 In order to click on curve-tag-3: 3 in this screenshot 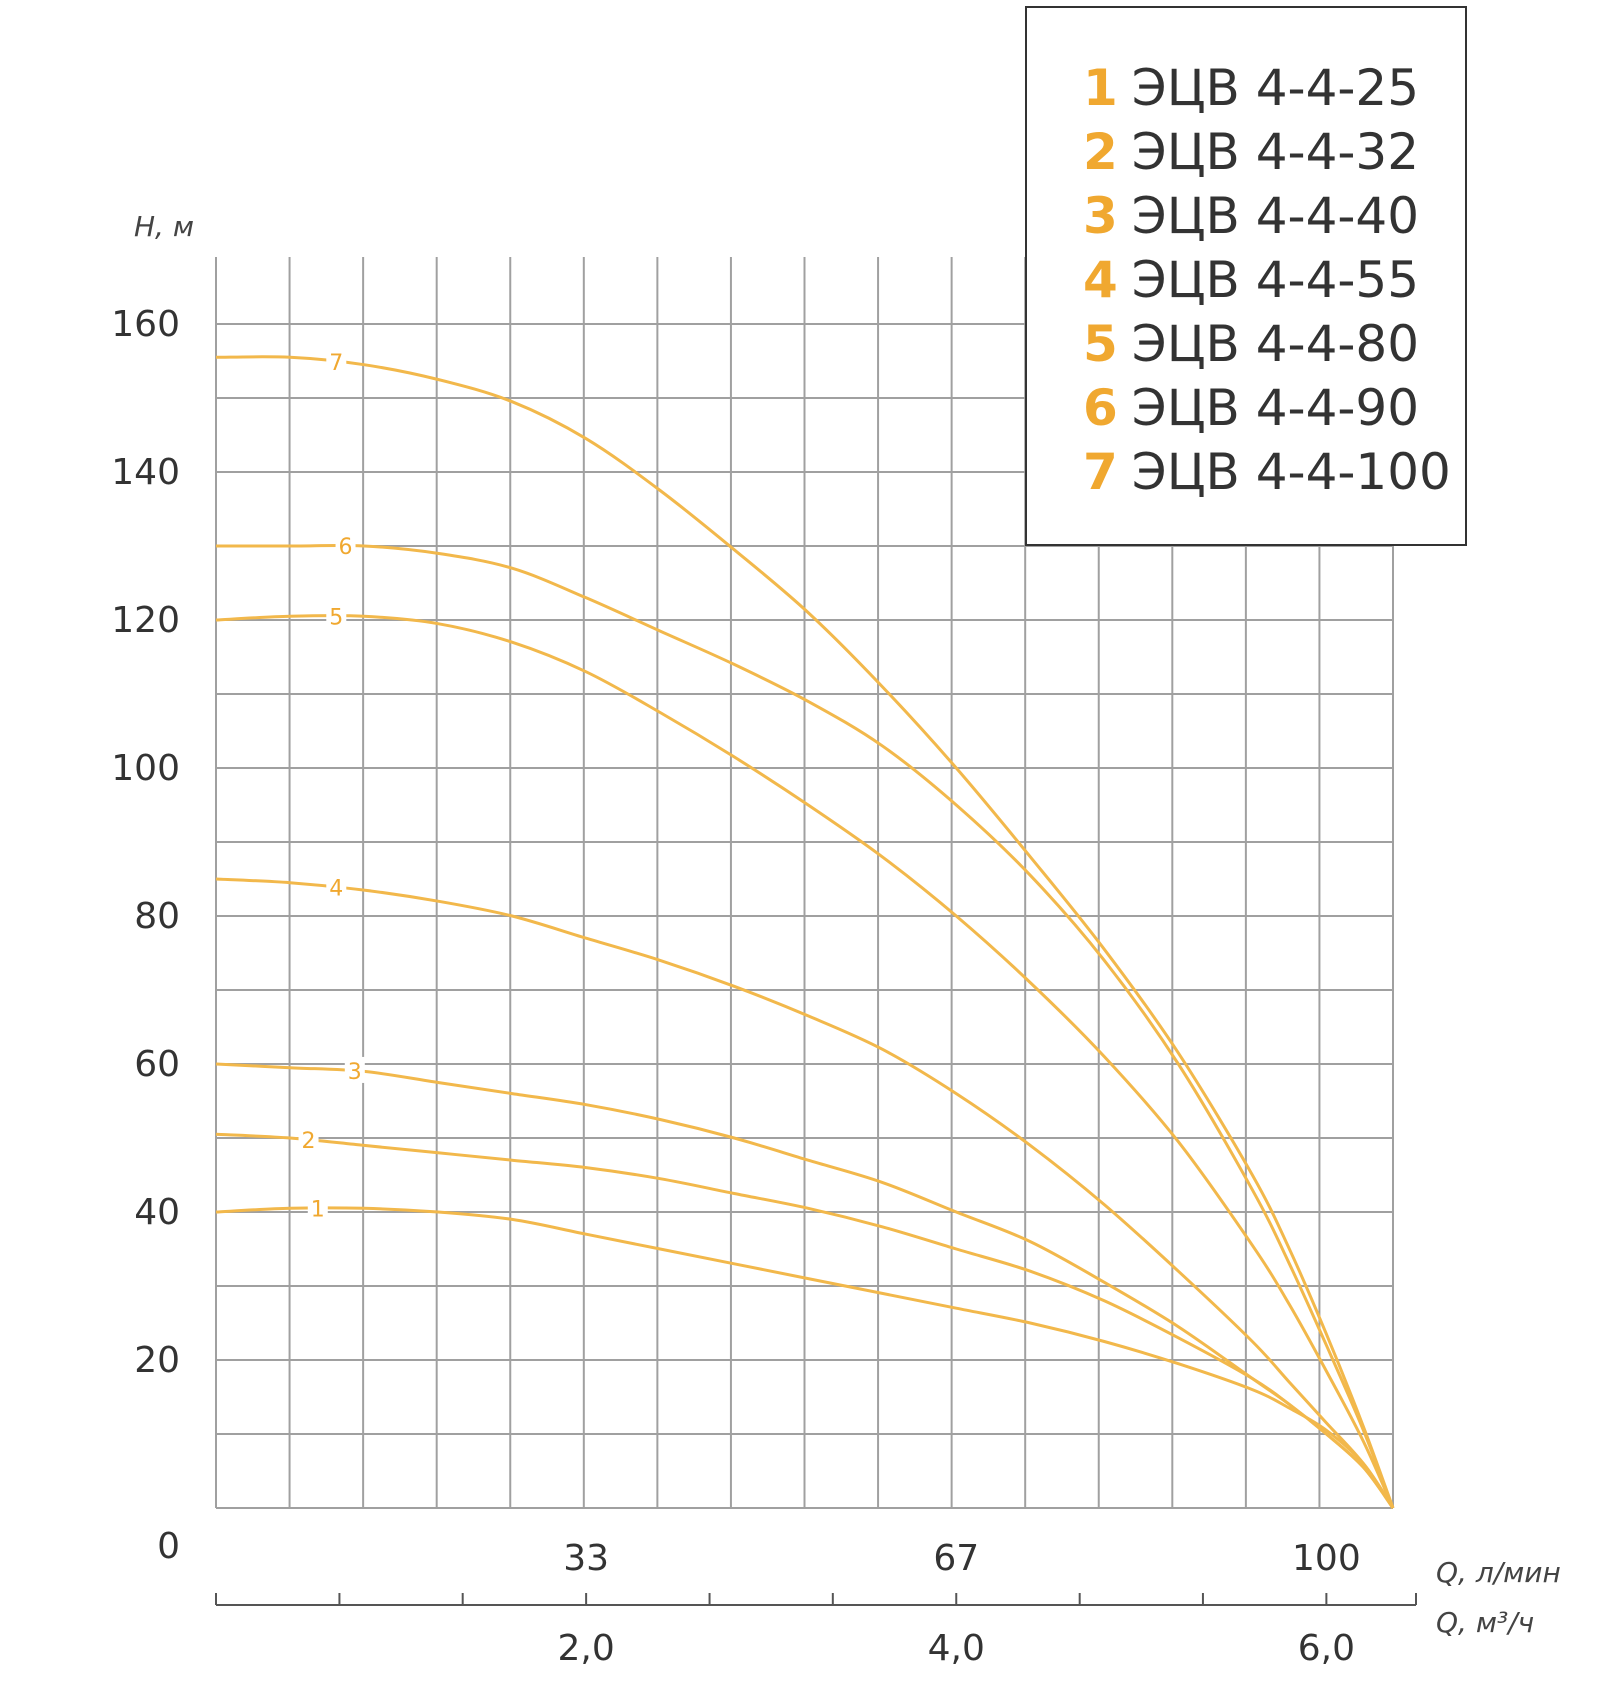, I will do `click(355, 1072)`.